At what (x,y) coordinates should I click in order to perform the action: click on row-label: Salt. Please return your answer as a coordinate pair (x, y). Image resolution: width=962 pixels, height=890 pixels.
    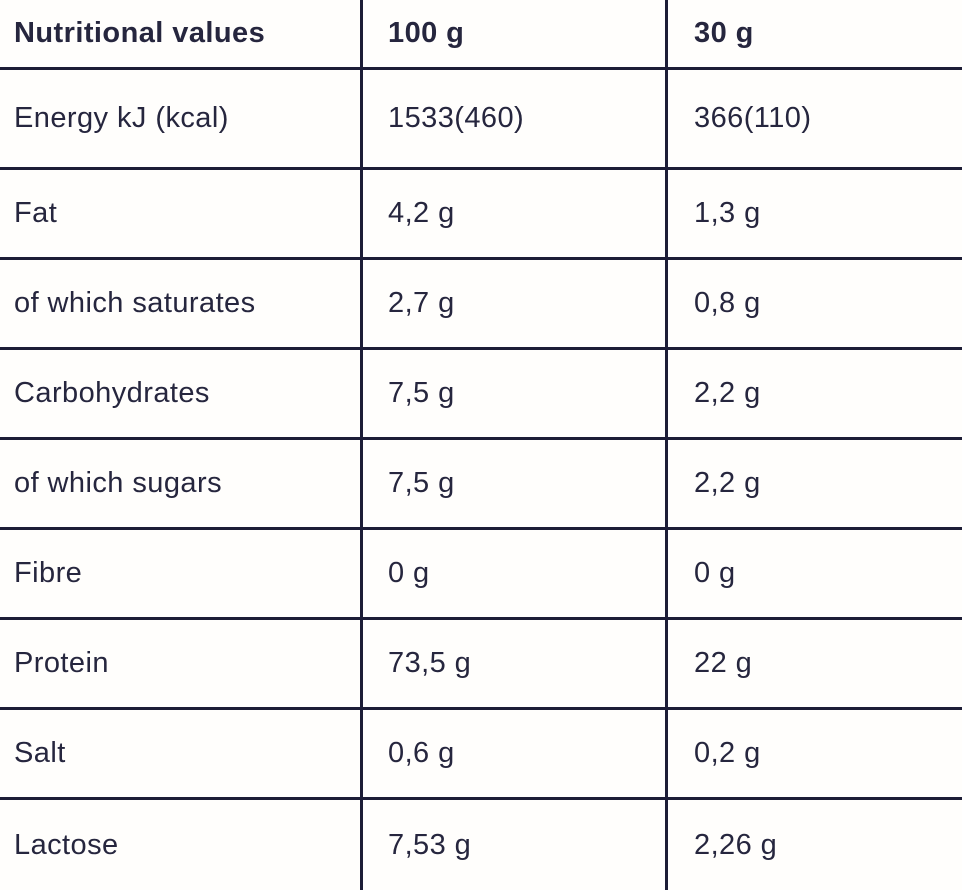
    Looking at the image, I should click on (181, 755).